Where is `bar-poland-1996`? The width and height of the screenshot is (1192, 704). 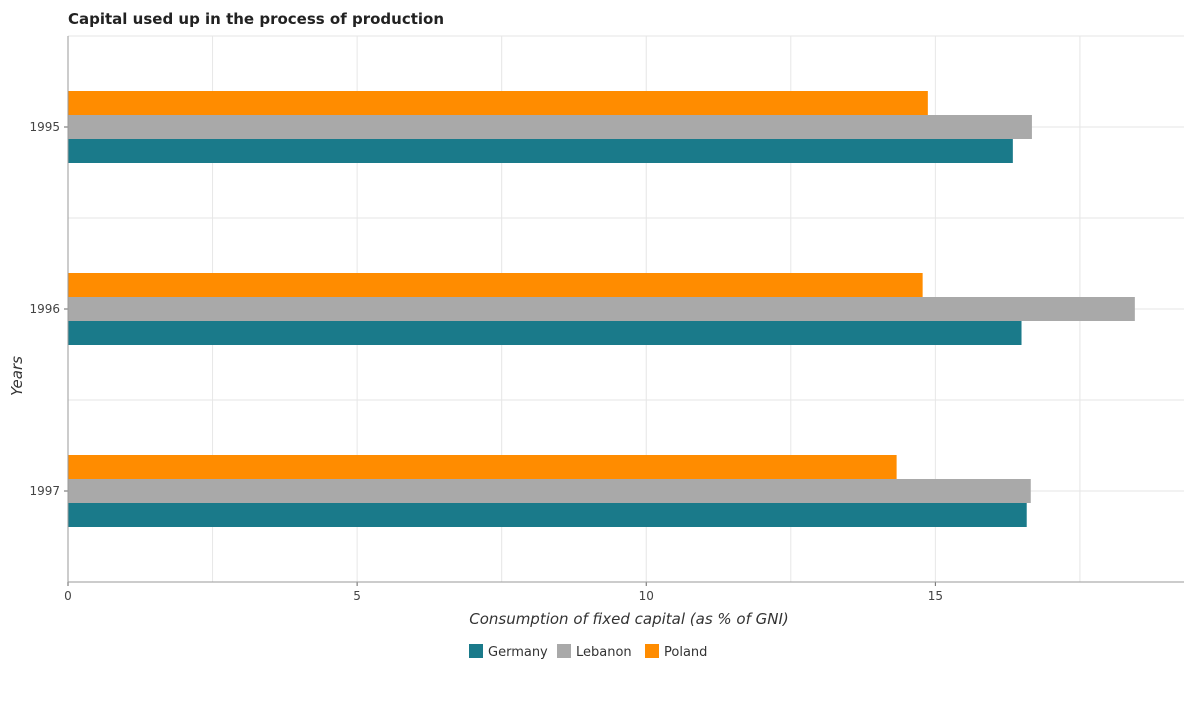 bar-poland-1996 is located at coordinates (495, 285).